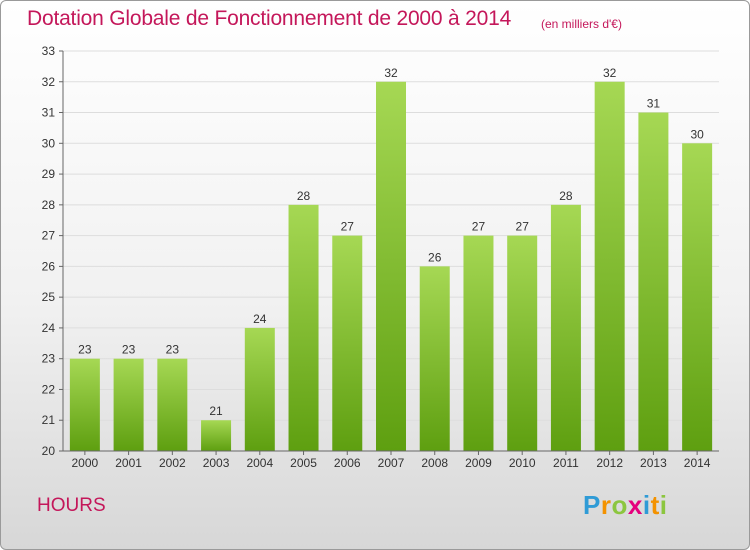 This screenshot has height=550, width=750. I want to click on x-tick-label: 2009, so click(478, 463).